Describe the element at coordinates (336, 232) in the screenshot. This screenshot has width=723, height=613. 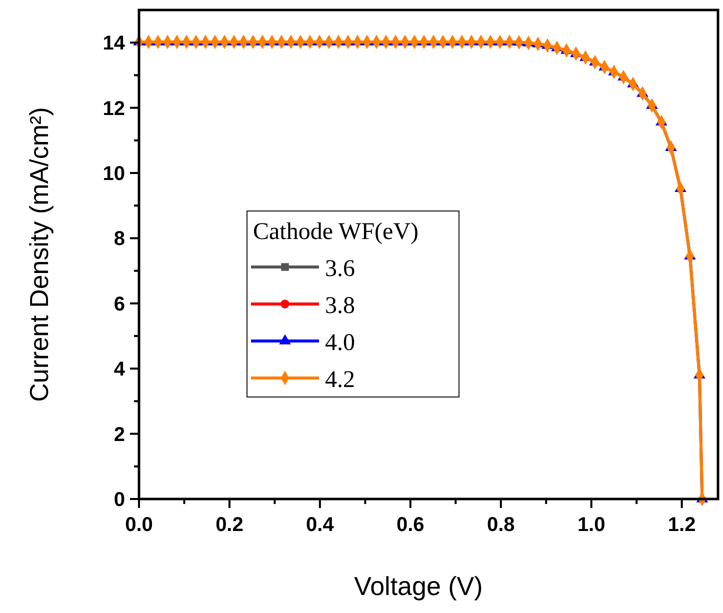
I see `legend-title: Cathode WF(eV)` at that location.